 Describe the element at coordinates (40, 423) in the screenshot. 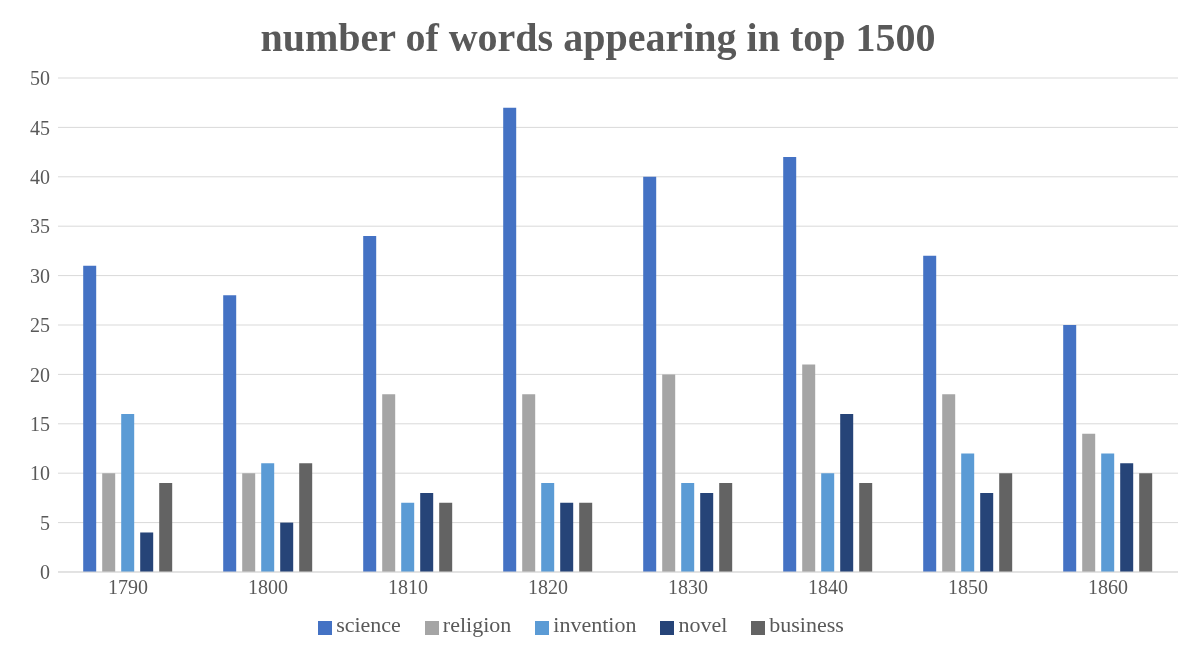

I see `y-tick-label: 15` at that location.